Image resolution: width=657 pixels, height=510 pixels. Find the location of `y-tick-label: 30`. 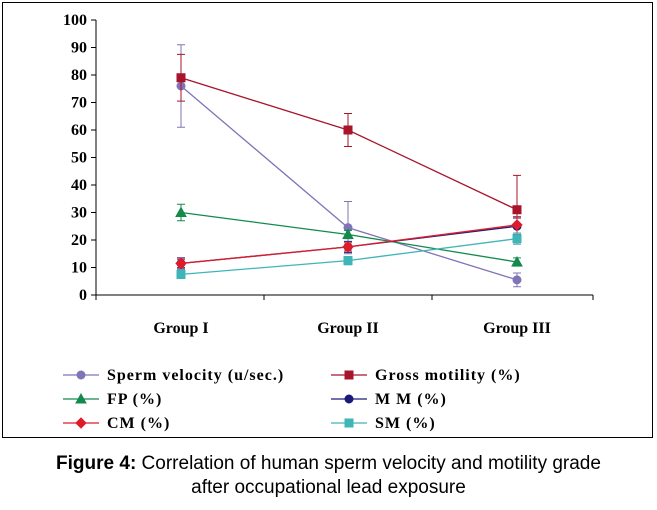

y-tick-label: 30 is located at coordinates (79, 213).